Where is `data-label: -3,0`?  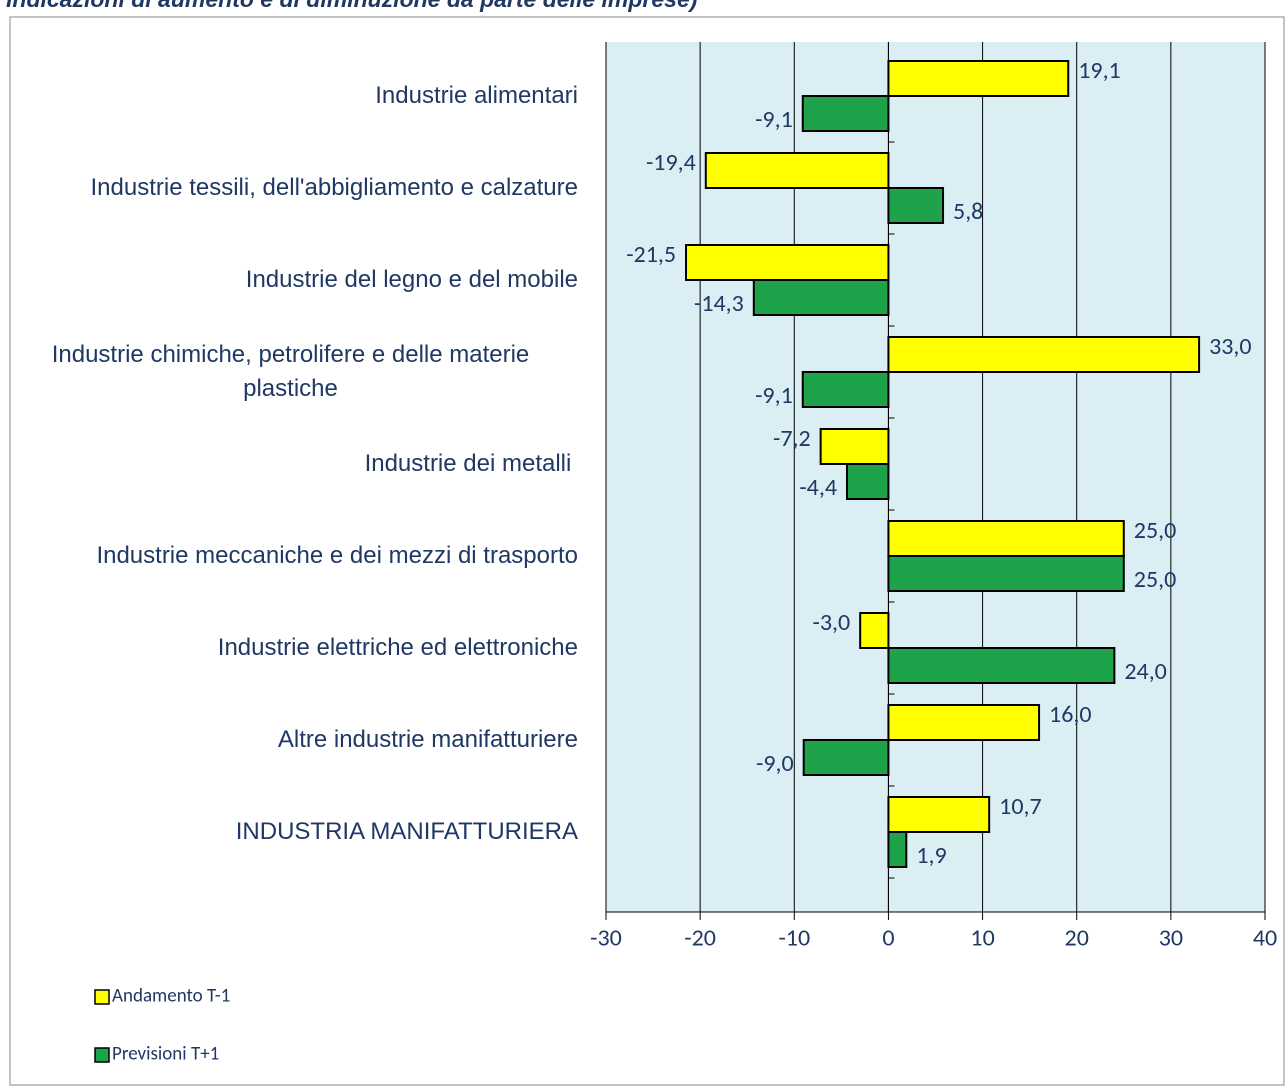 data-label: -3,0 is located at coordinates (832, 622).